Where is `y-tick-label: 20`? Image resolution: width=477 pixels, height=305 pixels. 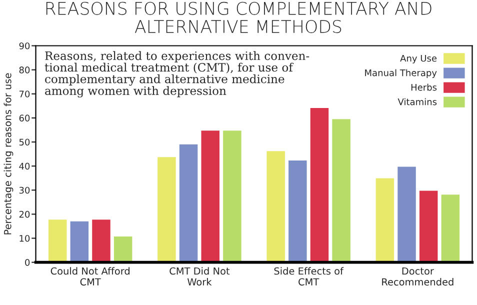
y-tick-label: 20 is located at coordinates (24, 214).